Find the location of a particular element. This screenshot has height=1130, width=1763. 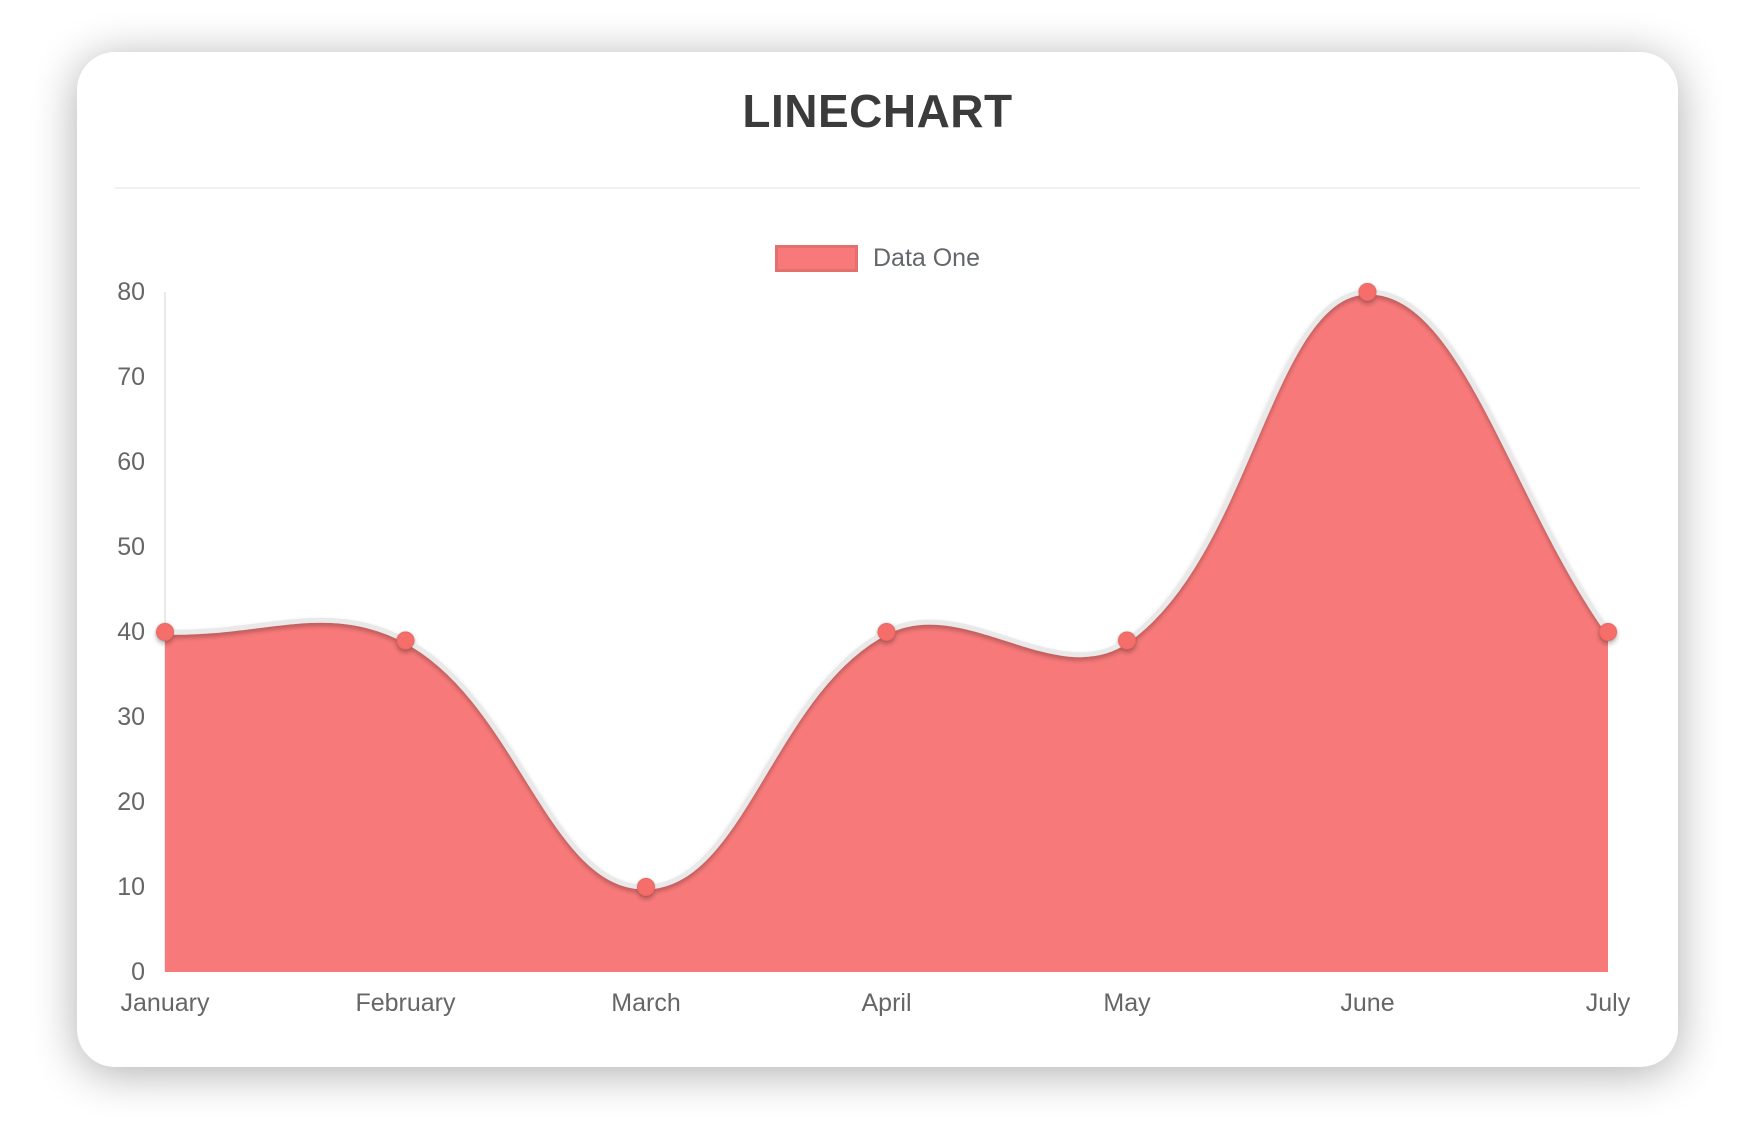

legend: Data One is located at coordinates (877, 258).